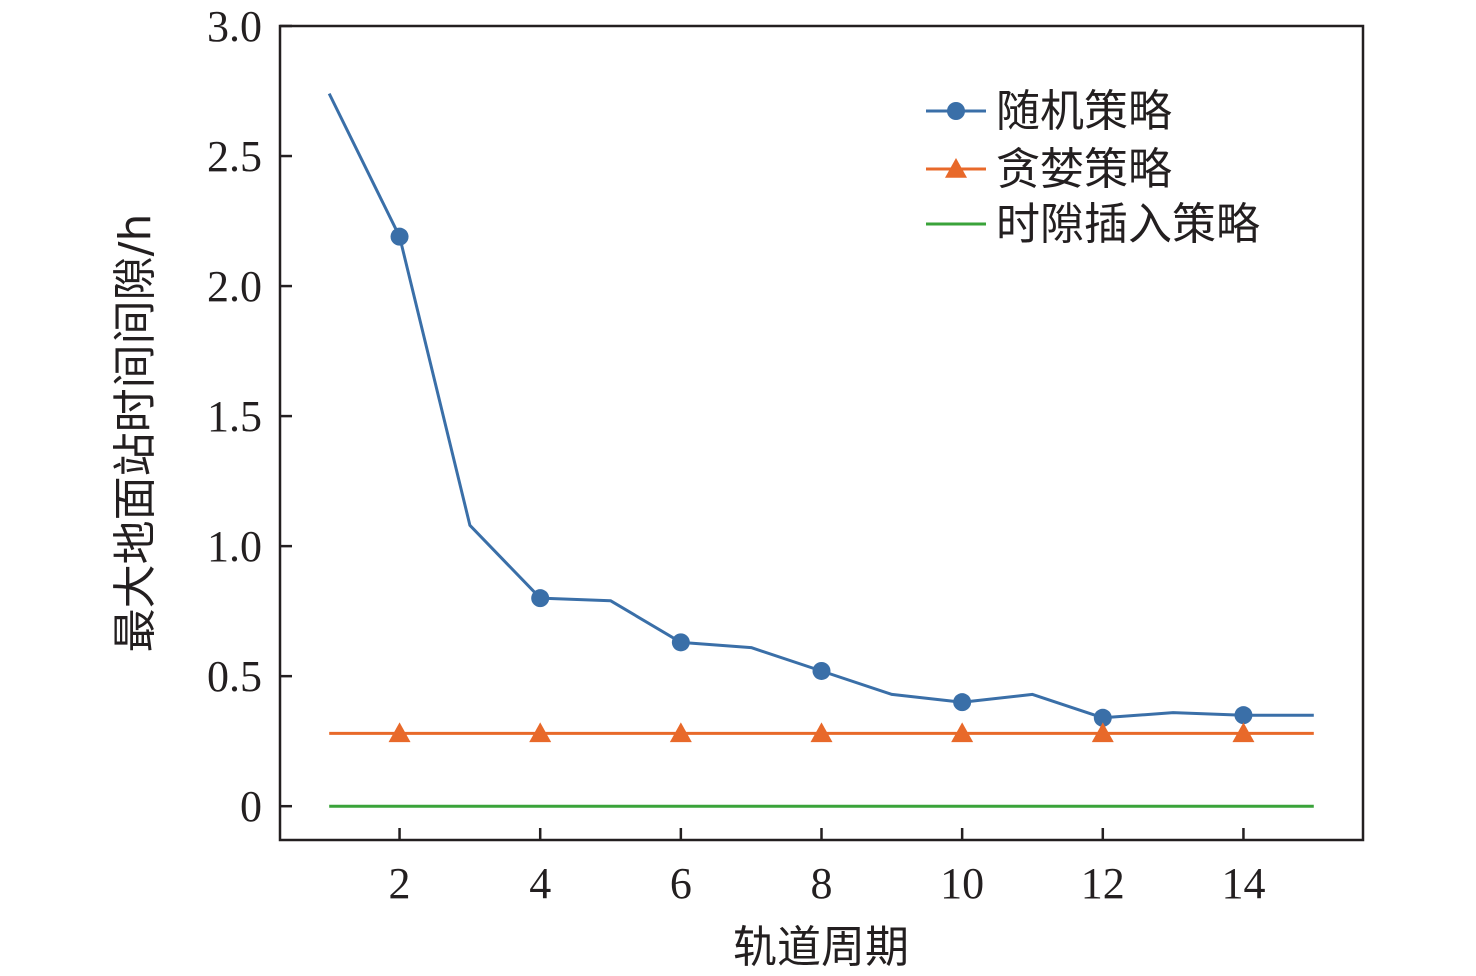 The width and height of the screenshot is (1476, 976). I want to click on y-axis-ticks: 0 0.5 1.0 1.5 2.0 2.5 3.0, so click(249, 416).